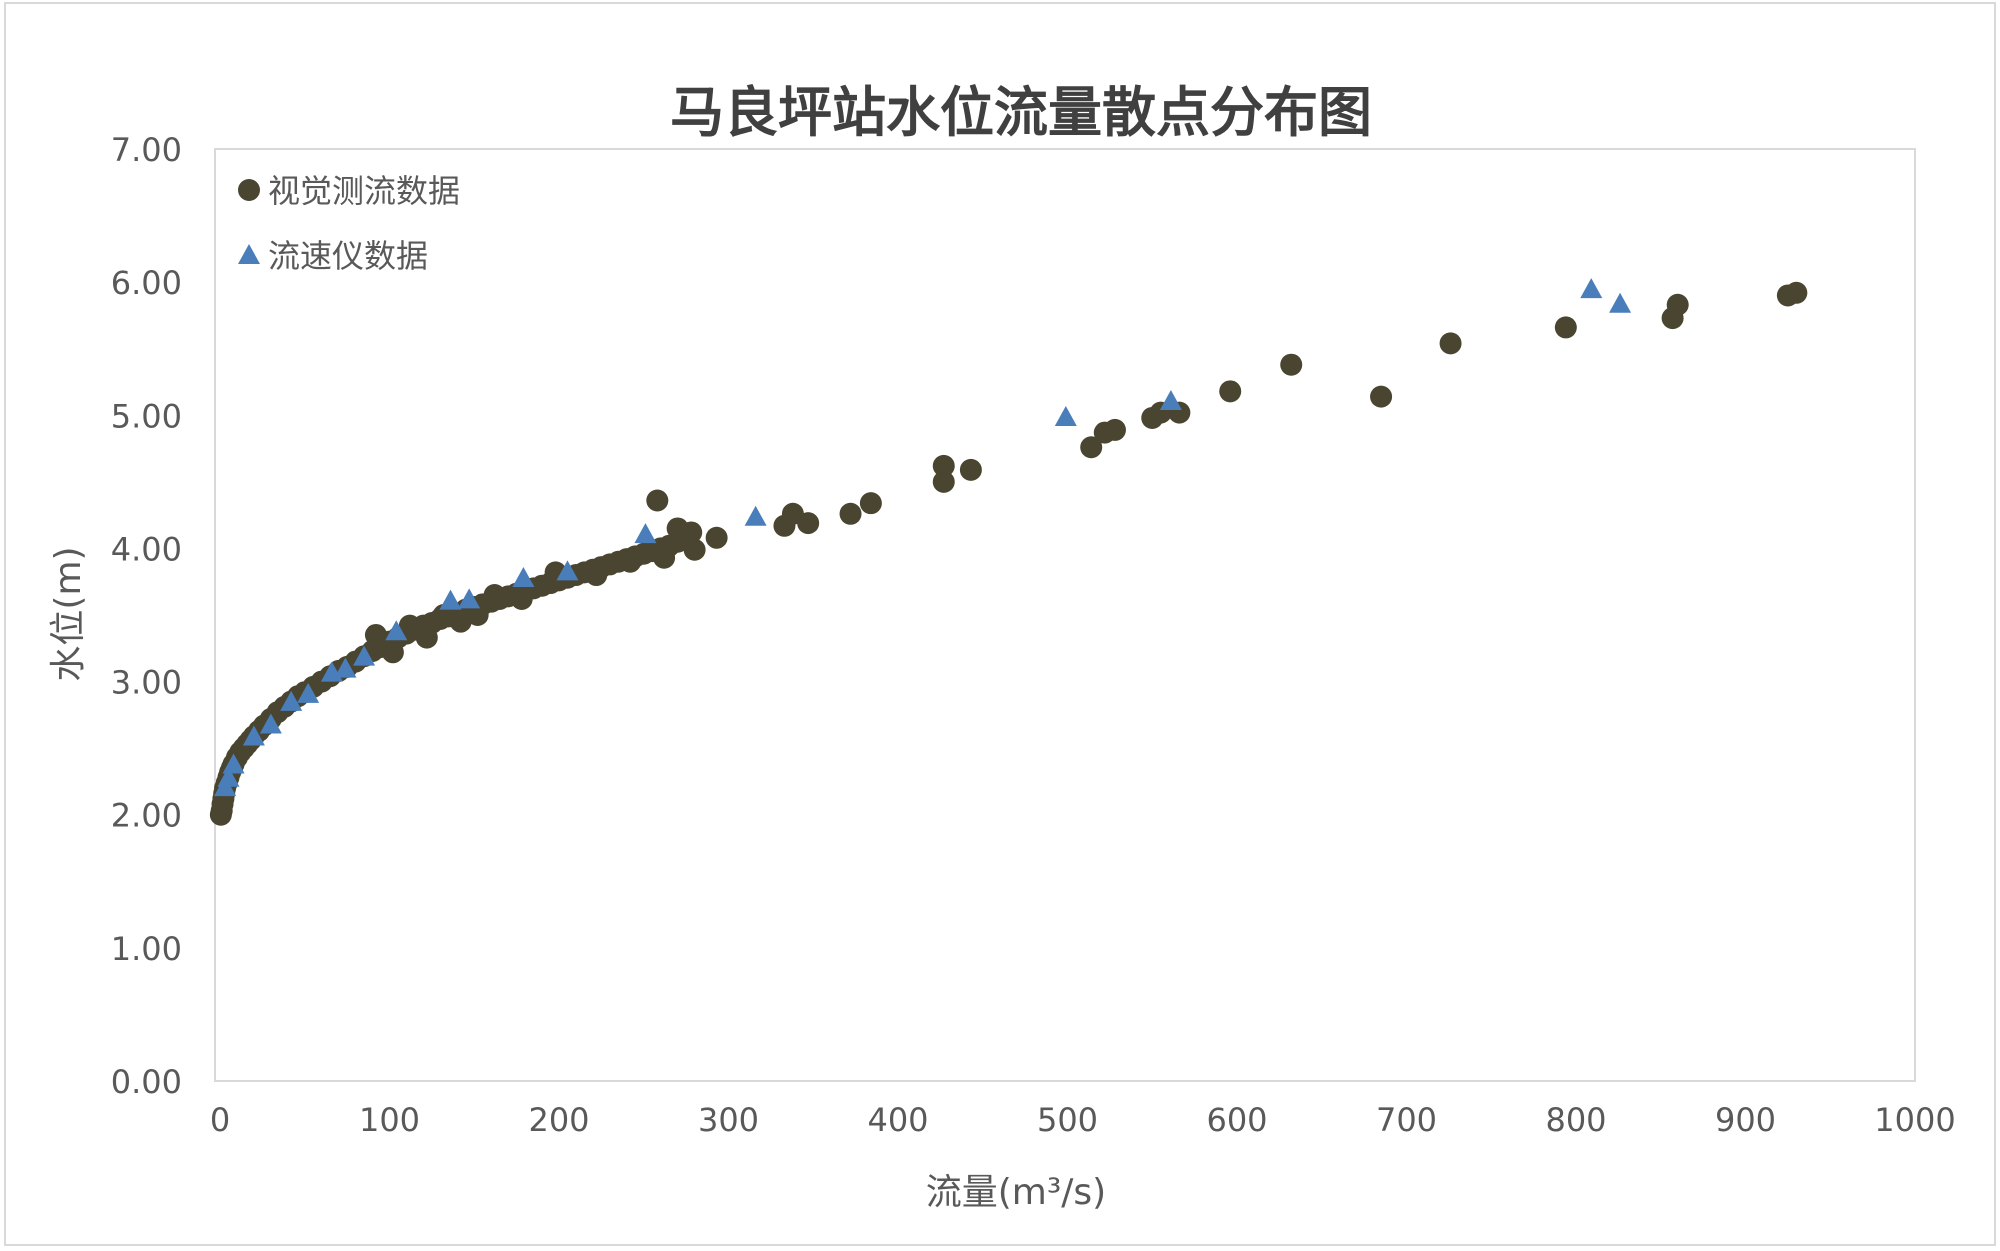 The image size is (2000, 1251). What do you see at coordinates (1575, 1120) in the screenshot?
I see `x-tick-label: 800` at bounding box center [1575, 1120].